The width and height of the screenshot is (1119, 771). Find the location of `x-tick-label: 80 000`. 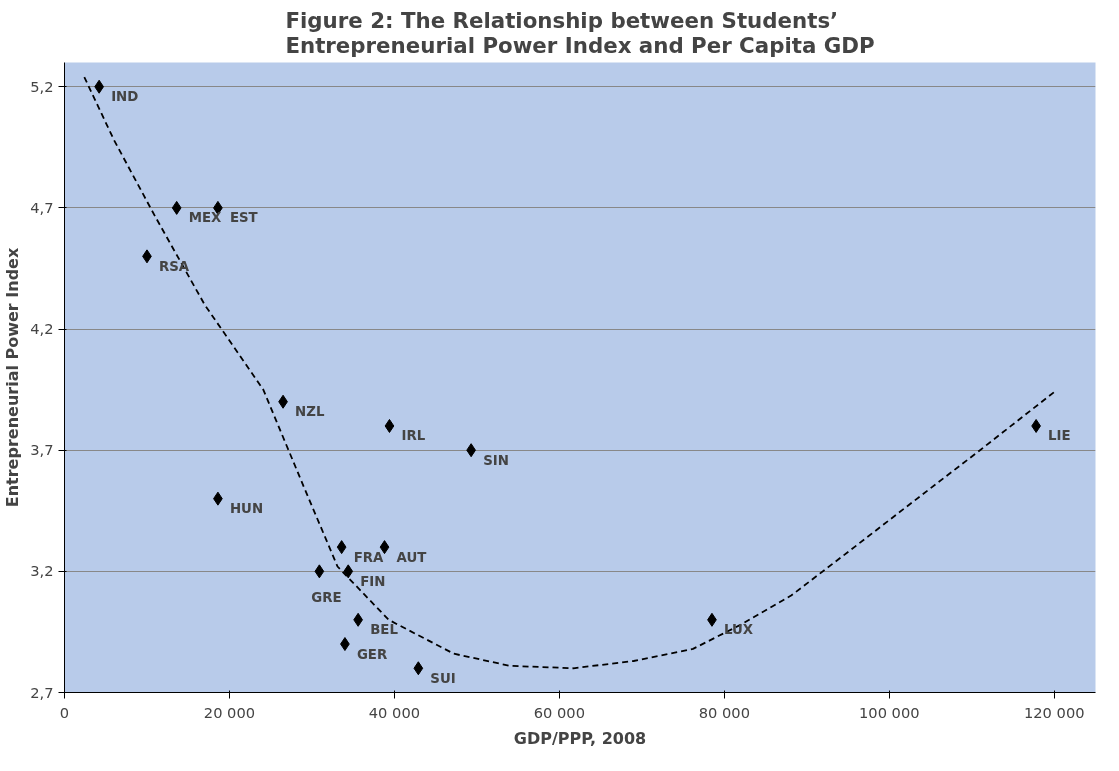

x-tick-label: 80 000 is located at coordinates (724, 712).